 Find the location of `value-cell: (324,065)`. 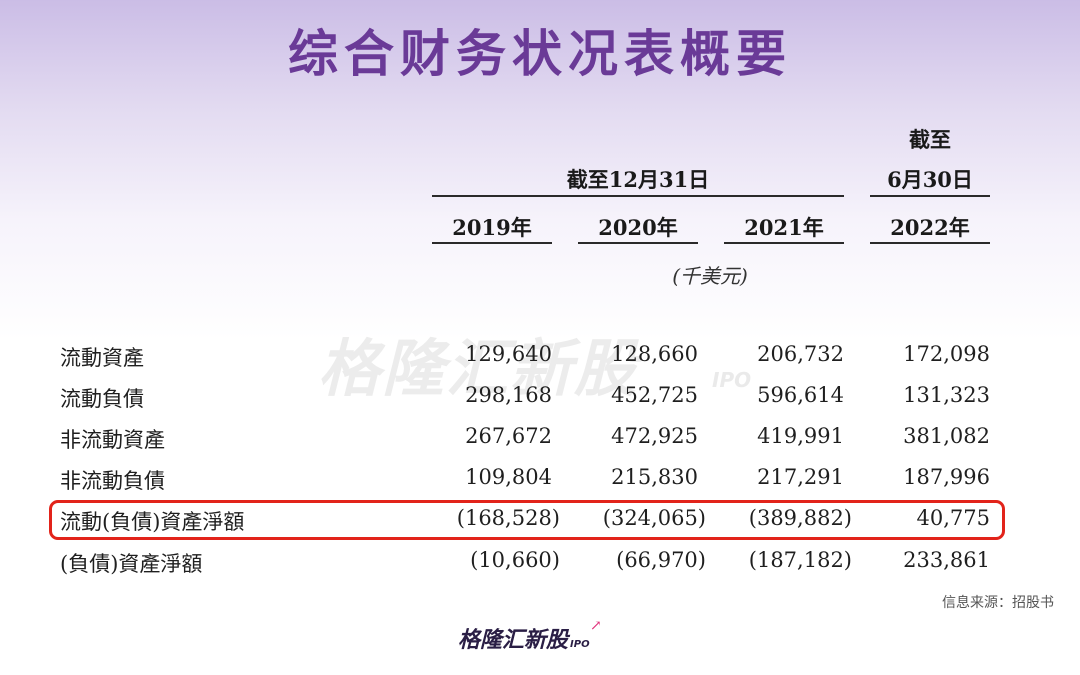

value-cell: (324,065) is located at coordinates (654, 518).